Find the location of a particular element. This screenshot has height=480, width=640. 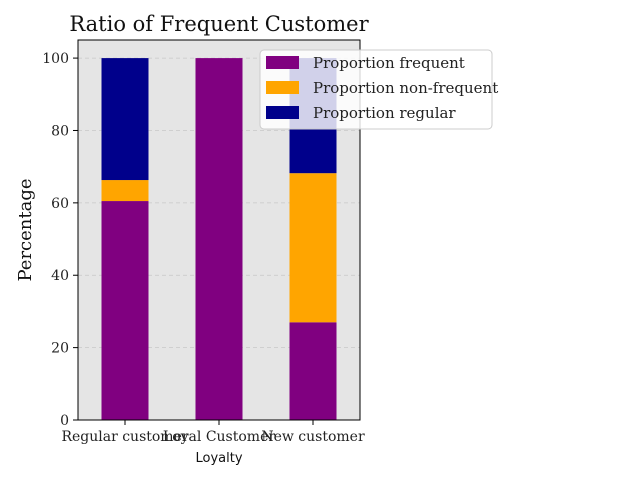

legend-label: Proportion regular is located at coordinates (384, 113).